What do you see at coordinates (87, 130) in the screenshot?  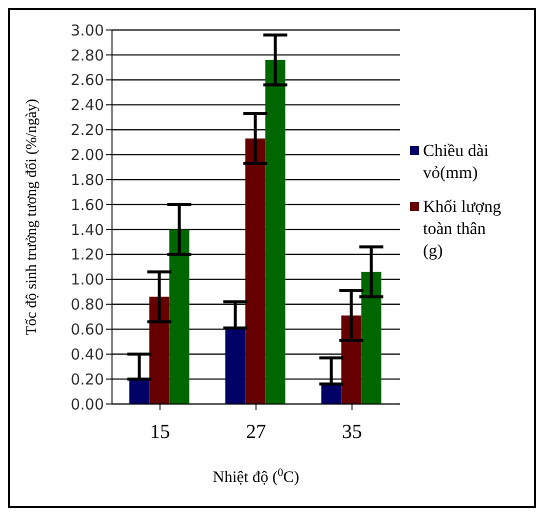 I see `y-tick-label: 2.20` at bounding box center [87, 130].